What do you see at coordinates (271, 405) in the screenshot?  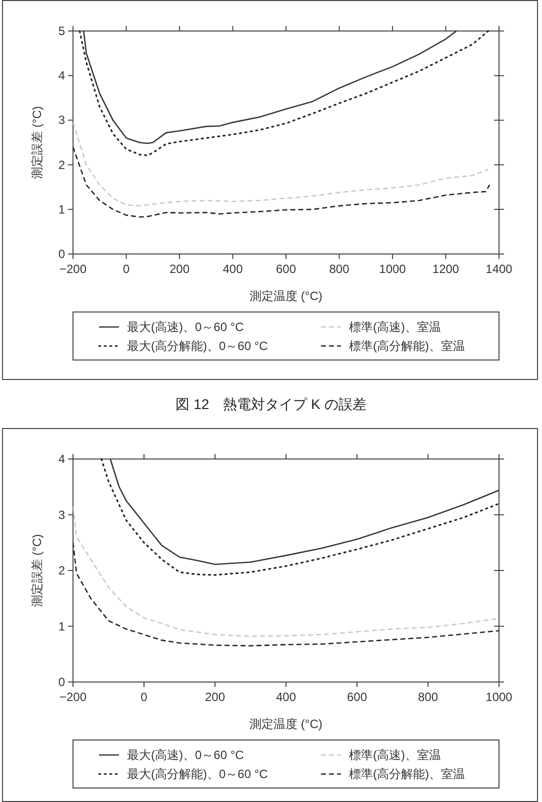 I see `caption: 図 12 熱電対タイプ K の誤差` at bounding box center [271, 405].